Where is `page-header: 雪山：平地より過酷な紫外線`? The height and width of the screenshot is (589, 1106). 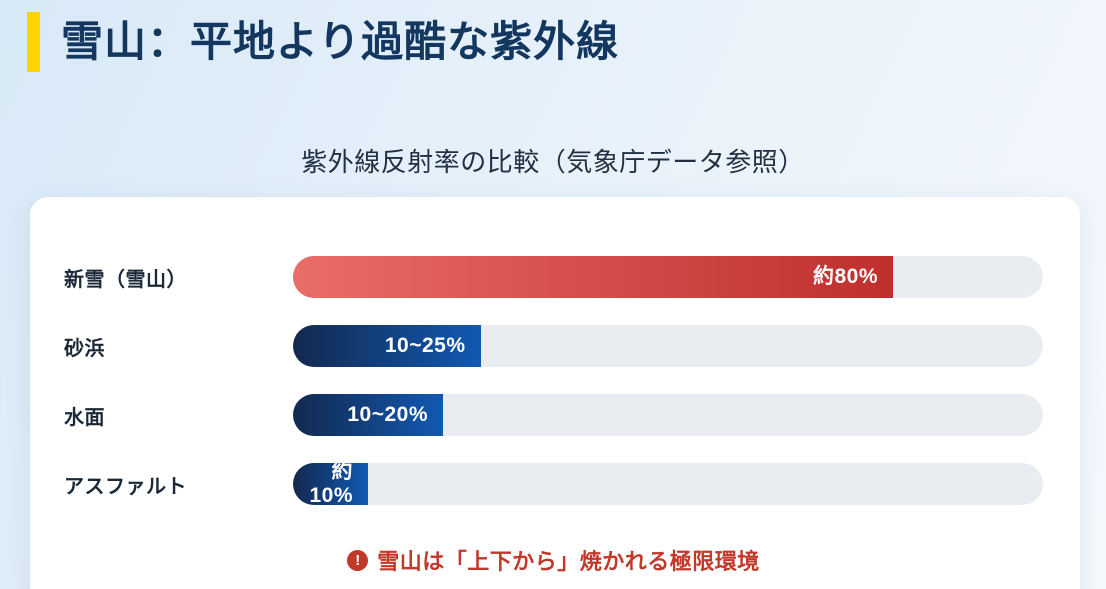
page-header: 雪山：平地より過酷な紫外線 is located at coordinates (323, 42).